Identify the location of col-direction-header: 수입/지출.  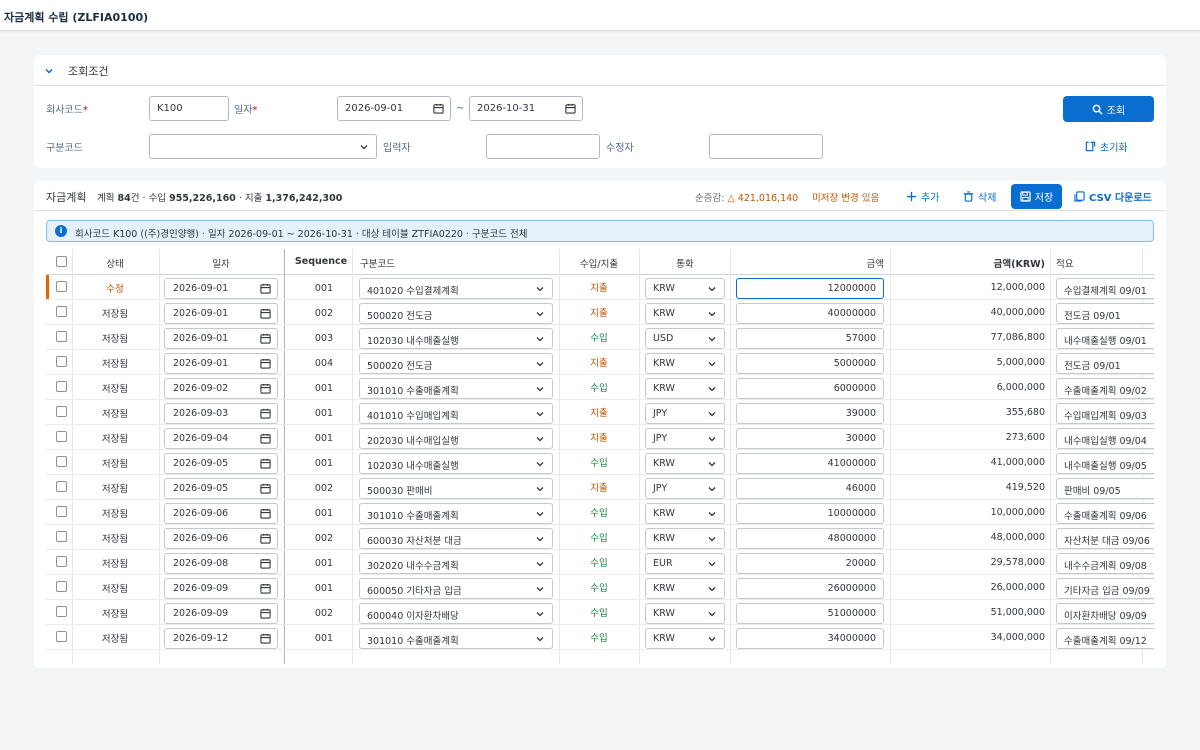
(599, 264).